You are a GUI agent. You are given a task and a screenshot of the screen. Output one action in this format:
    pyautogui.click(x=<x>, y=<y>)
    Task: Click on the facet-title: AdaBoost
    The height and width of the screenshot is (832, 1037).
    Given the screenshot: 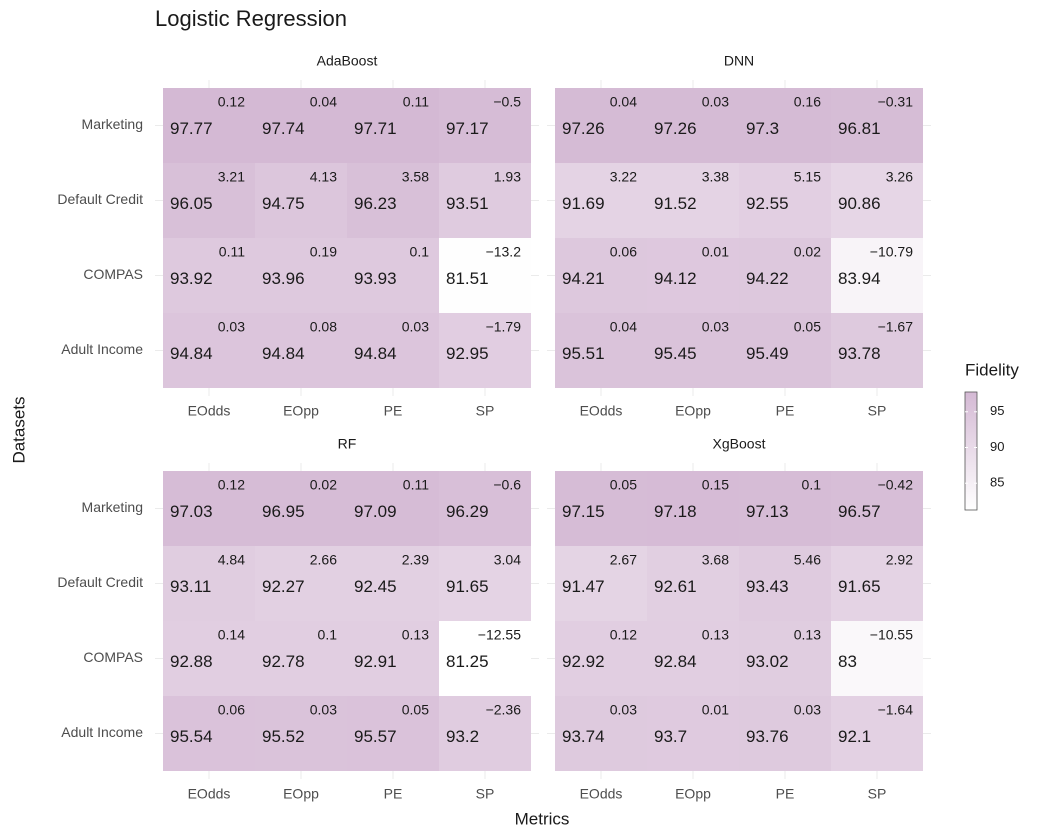 What is the action you would take?
    pyautogui.click(x=347, y=61)
    